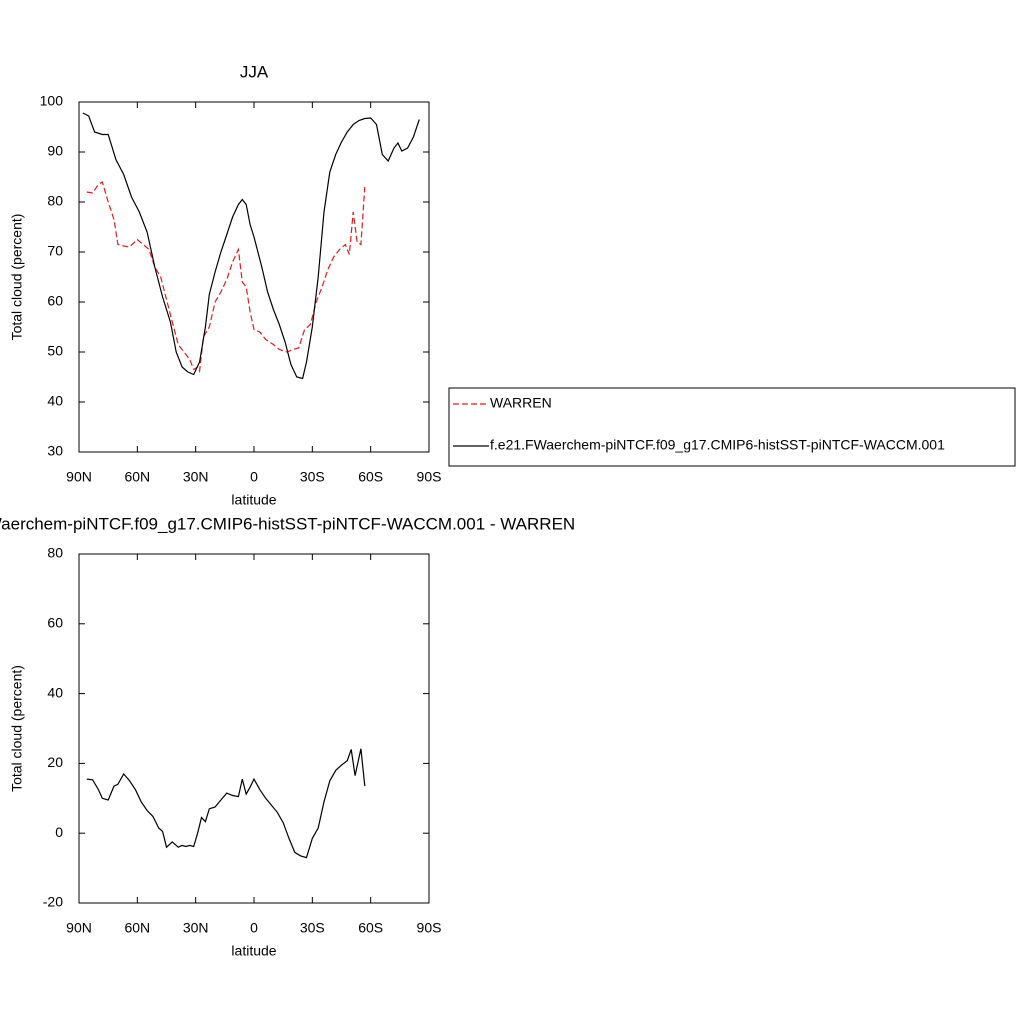 Image resolution: width=1024 pixels, height=1024 pixels. Describe the element at coordinates (52, 101) in the screenshot. I see `y-tick-label: 100` at that location.